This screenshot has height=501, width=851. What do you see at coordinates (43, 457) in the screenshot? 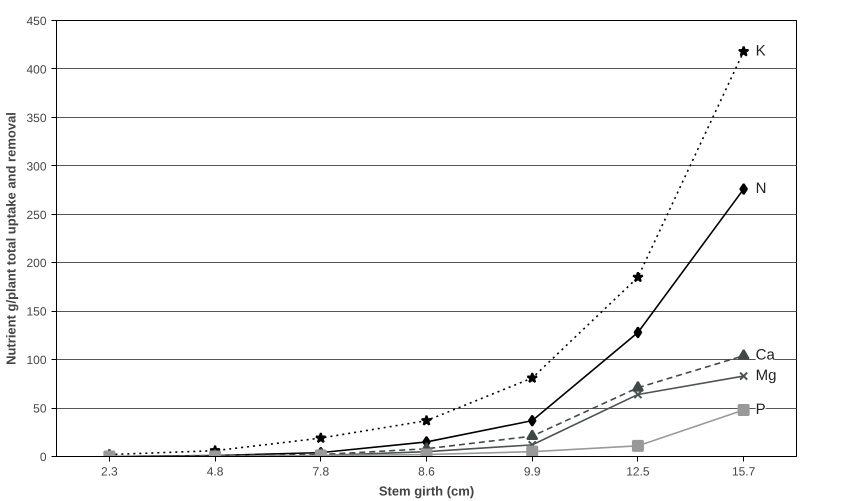
I see `y-tick-label: 0` at bounding box center [43, 457].